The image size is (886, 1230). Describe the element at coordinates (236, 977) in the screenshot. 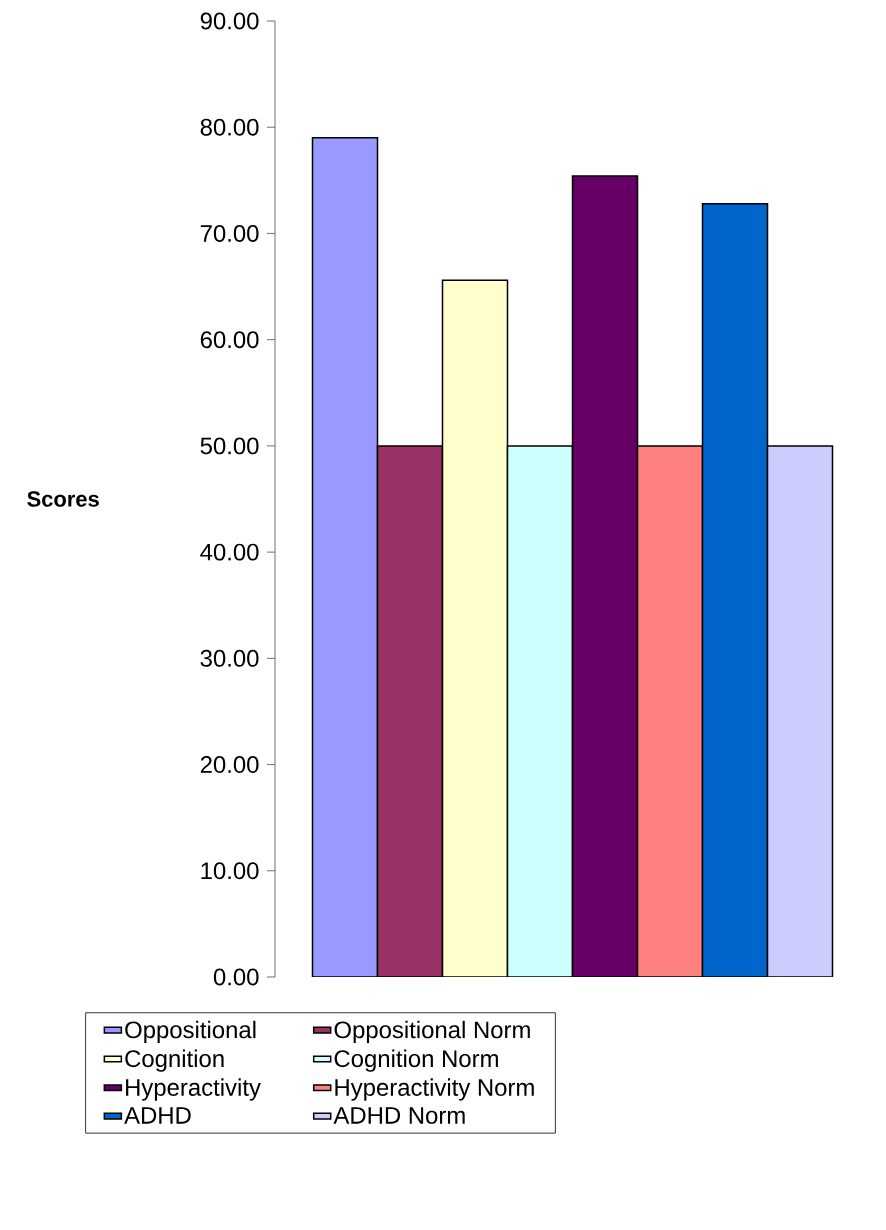

I see `y-tick-label: 0.00` at that location.